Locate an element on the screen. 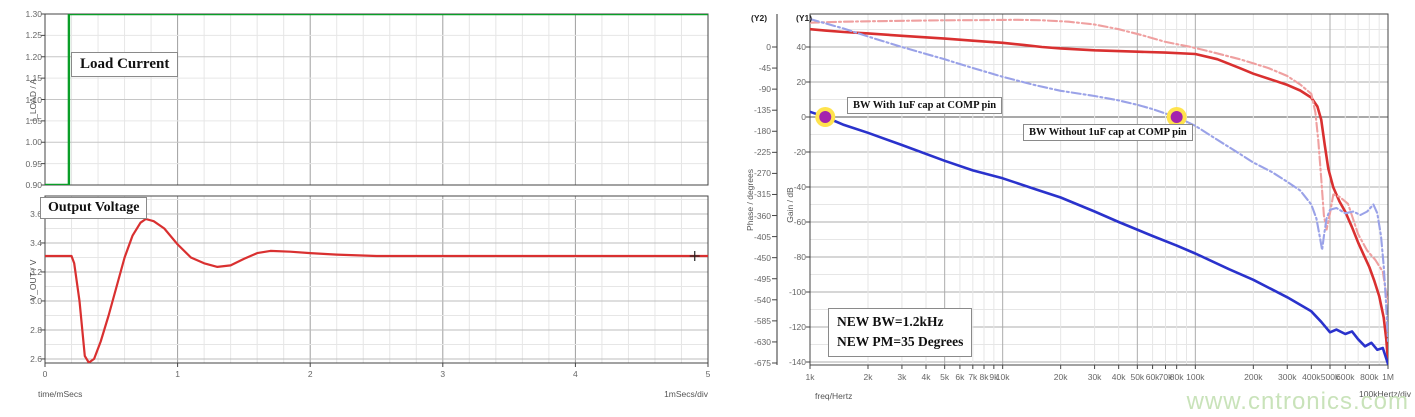 The width and height of the screenshot is (1415, 417). new-pm-text: NEW PM=35 Degrees is located at coordinates (900, 342).